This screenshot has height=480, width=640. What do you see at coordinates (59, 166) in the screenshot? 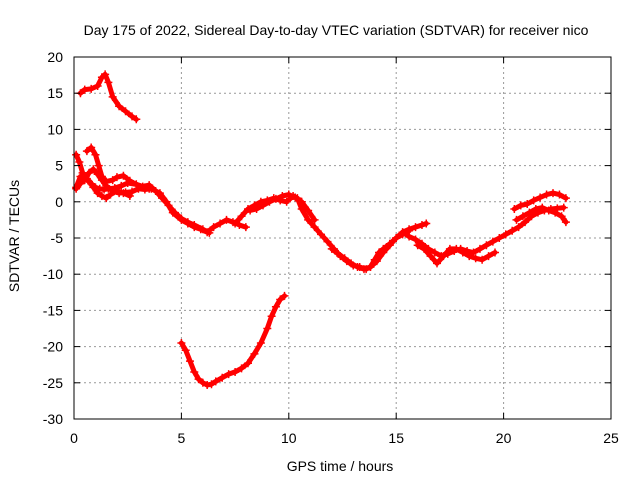
I see `y-tick-label: 5` at bounding box center [59, 166].